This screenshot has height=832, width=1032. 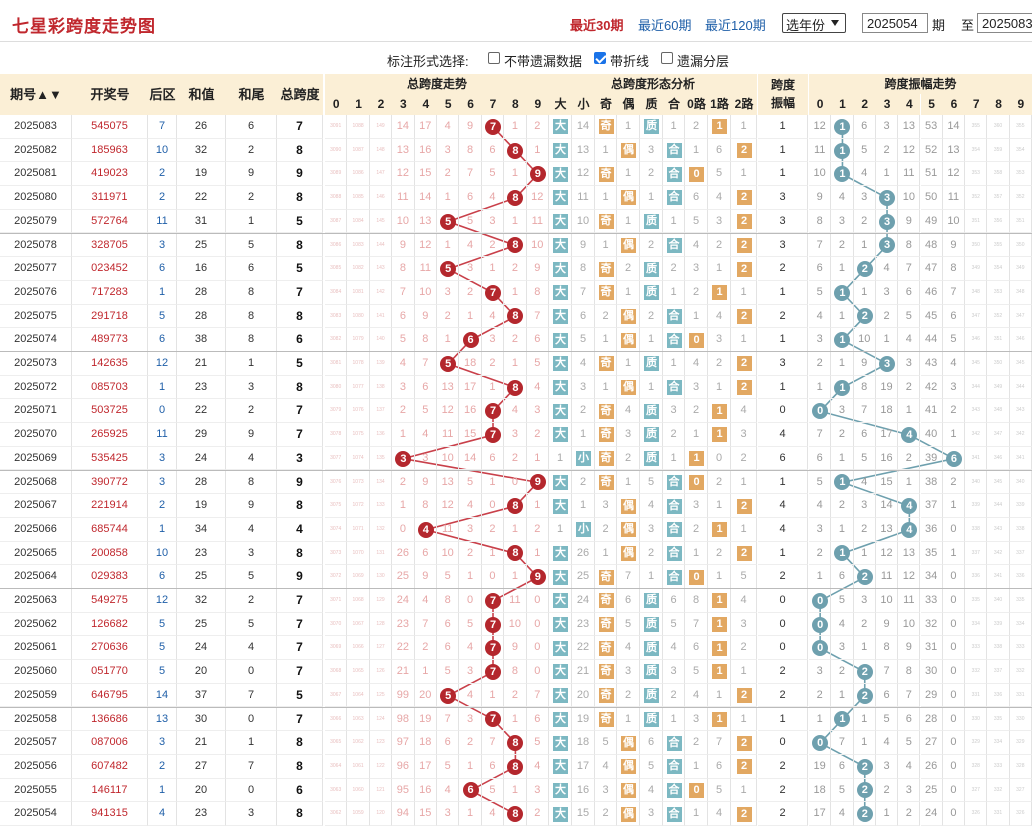 I want to click on shape-miss: 4, so click(x=651, y=506).